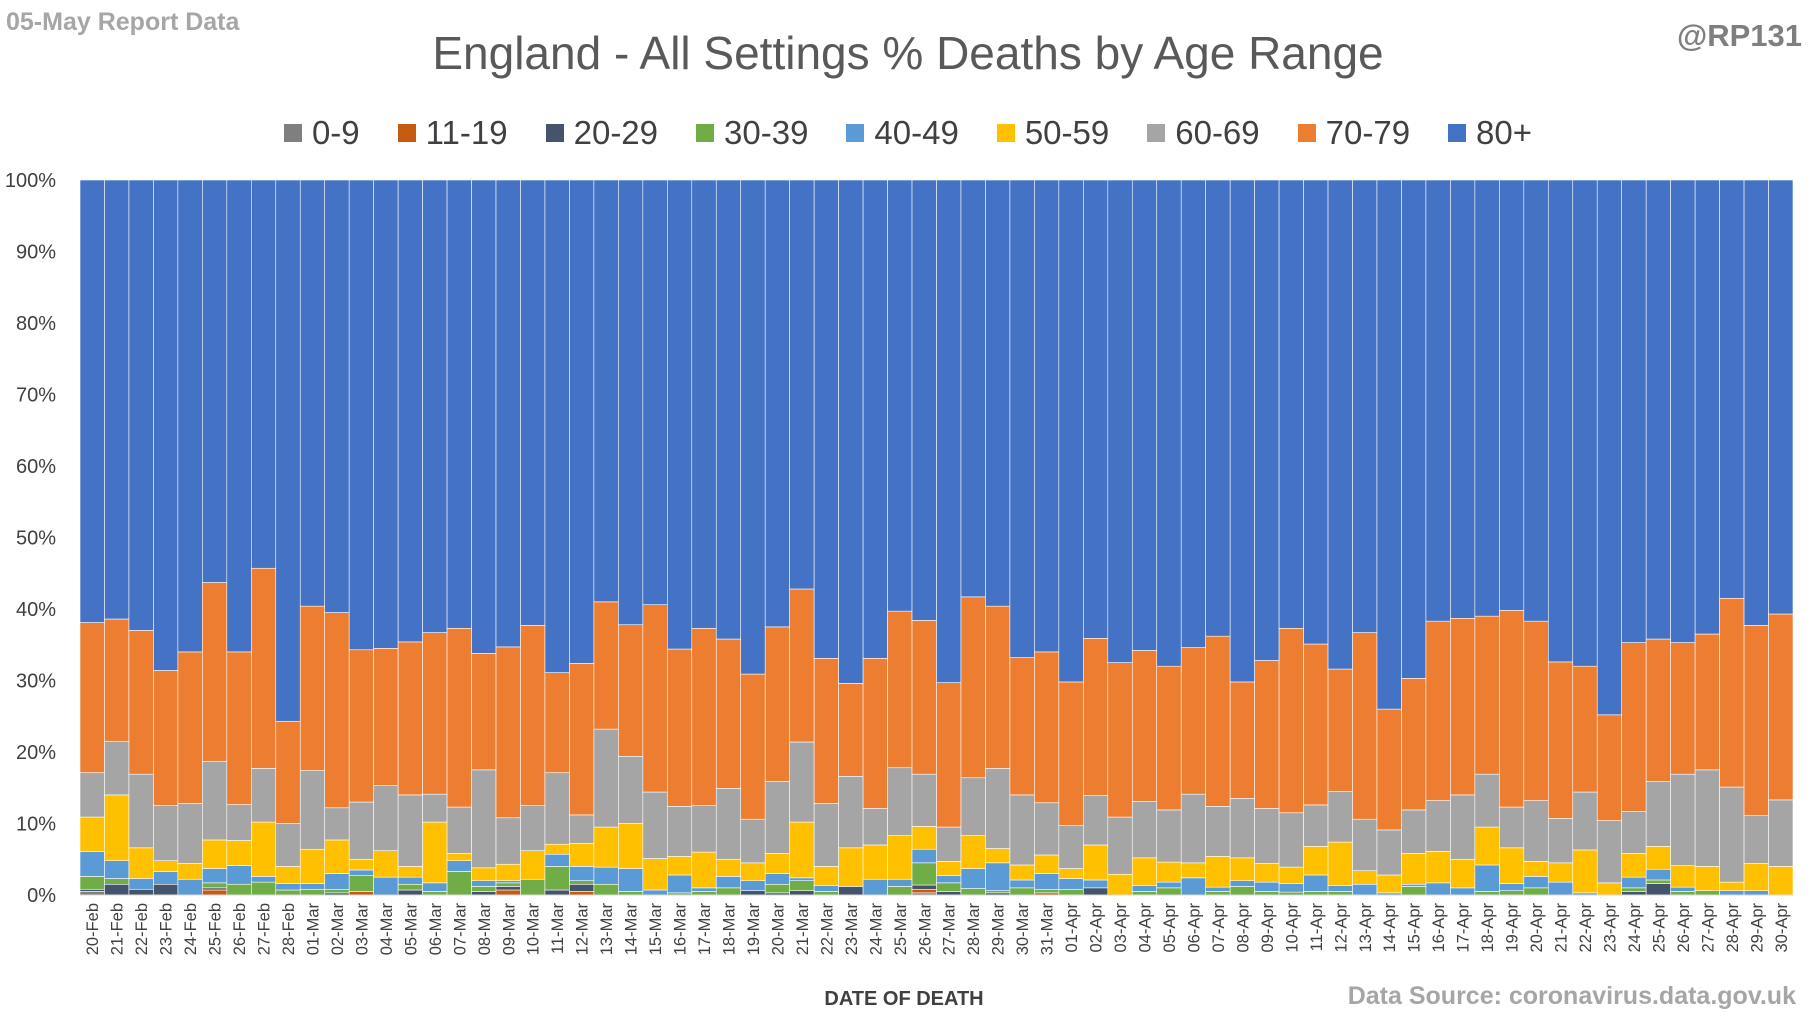  I want to click on x-tick-label: 31-Mar, so click(1048, 928).